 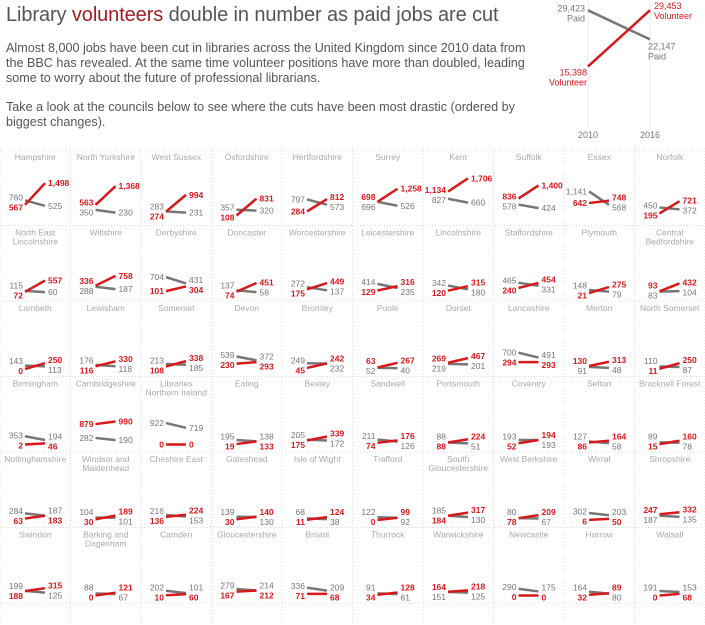 I want to click on paid-2010-label: 185, so click(x=439, y=511).